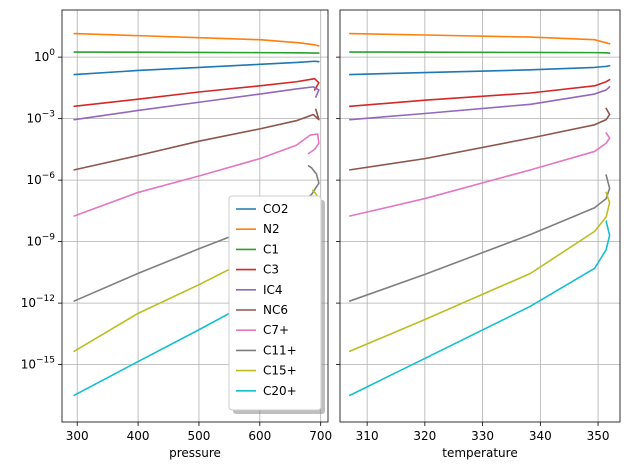  I want to click on y-tick-label: 10⁻¹⁵, so click(38, 364).